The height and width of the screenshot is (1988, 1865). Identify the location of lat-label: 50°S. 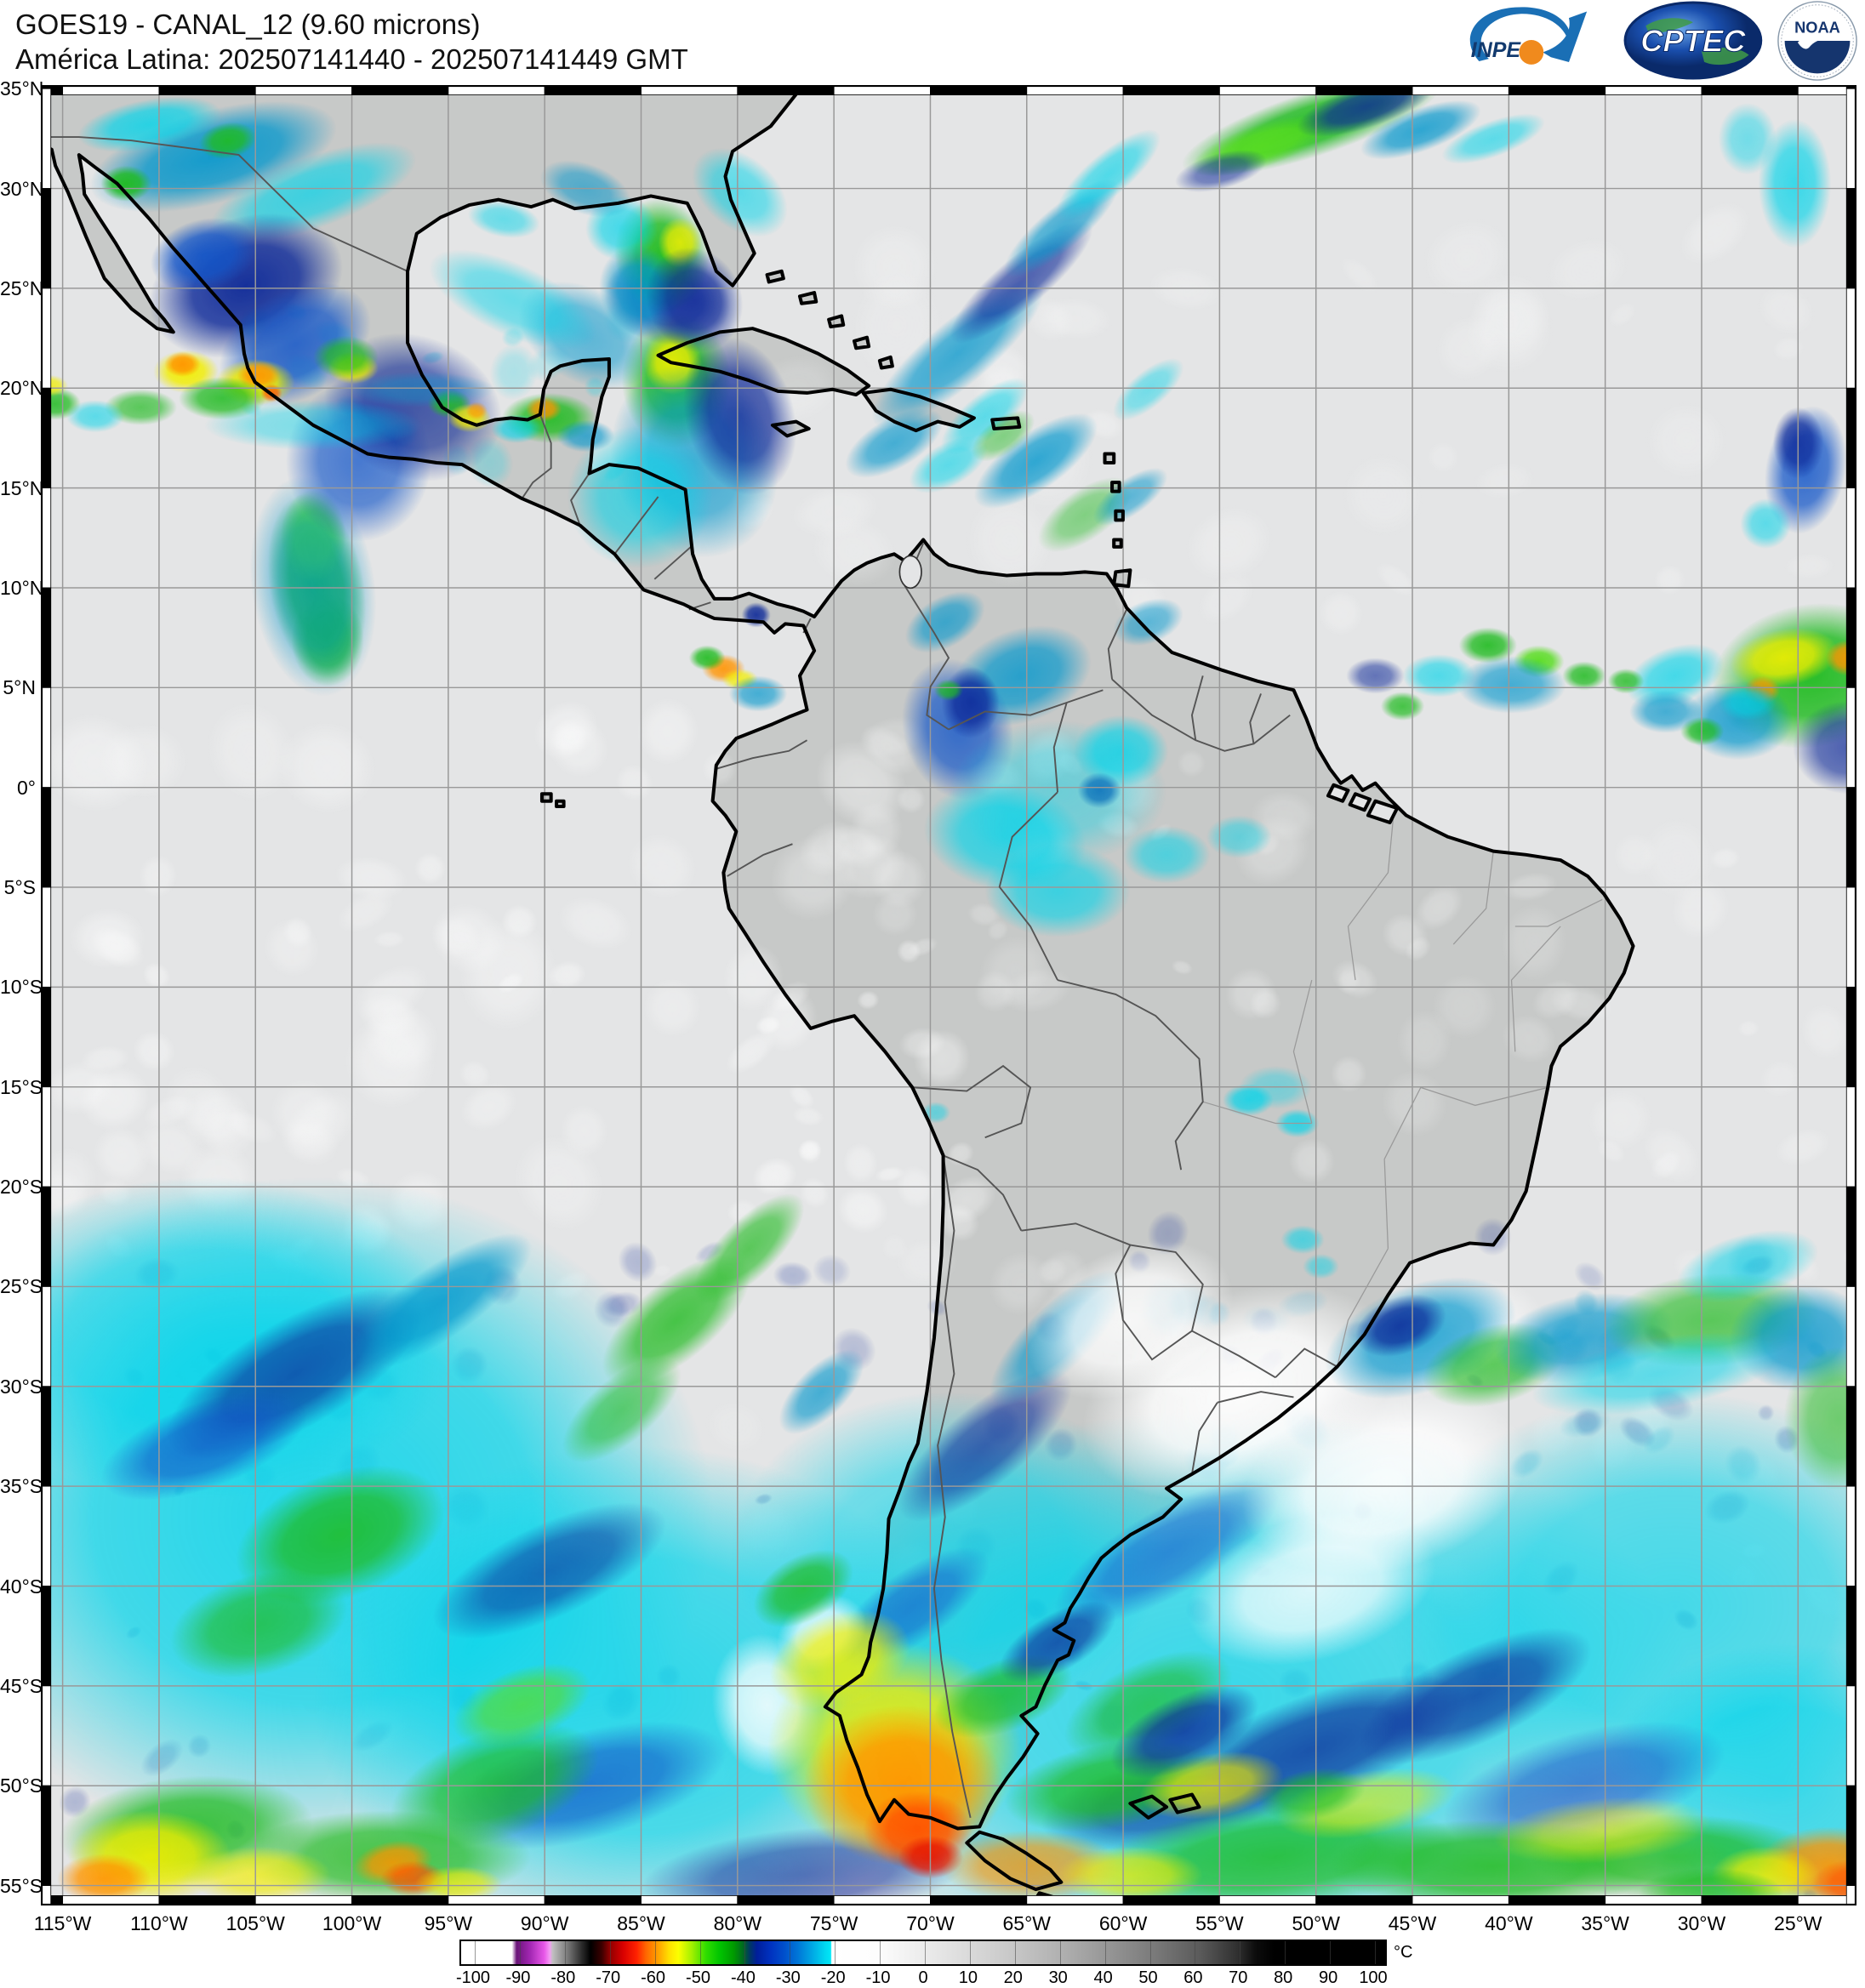
(22, 1786).